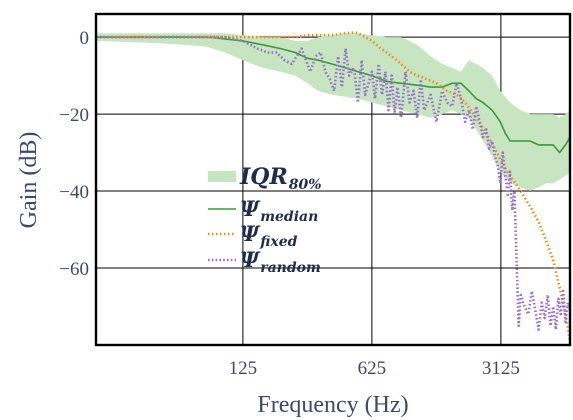 This screenshot has width=573, height=420. Describe the element at coordinates (85, 38) in the screenshot. I see `y-tick-label-0: 0` at that location.